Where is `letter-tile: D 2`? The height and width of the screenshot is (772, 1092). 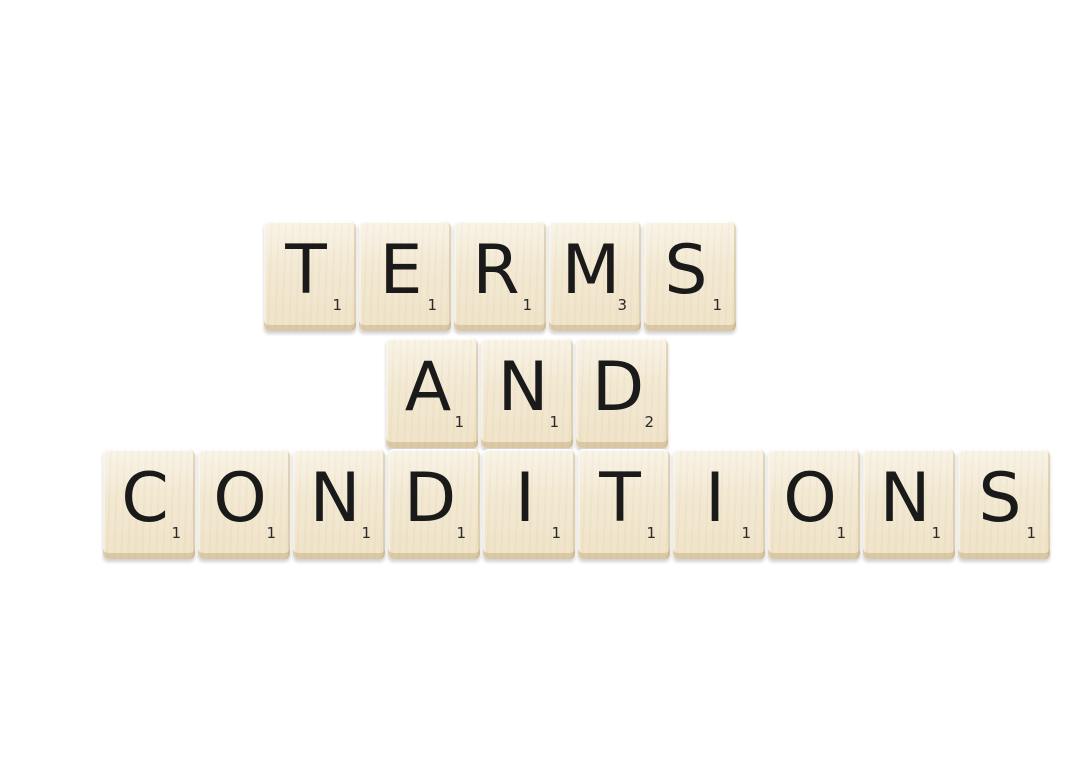 letter-tile: D 2 is located at coordinates (622, 393).